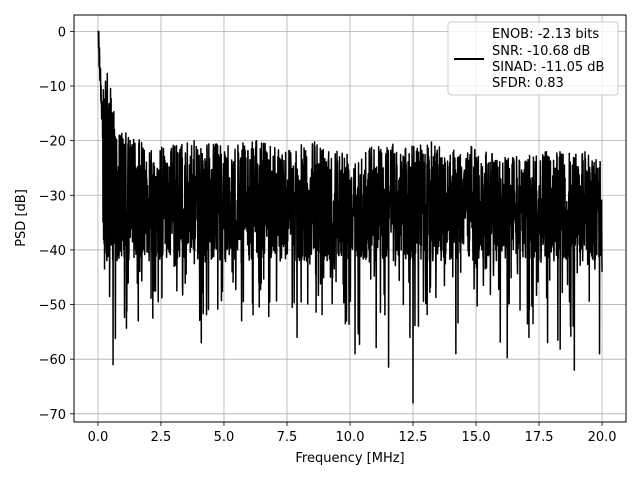  What do you see at coordinates (349, 458) in the screenshot?
I see `x-axis-label: Frequency [MHz]` at bounding box center [349, 458].